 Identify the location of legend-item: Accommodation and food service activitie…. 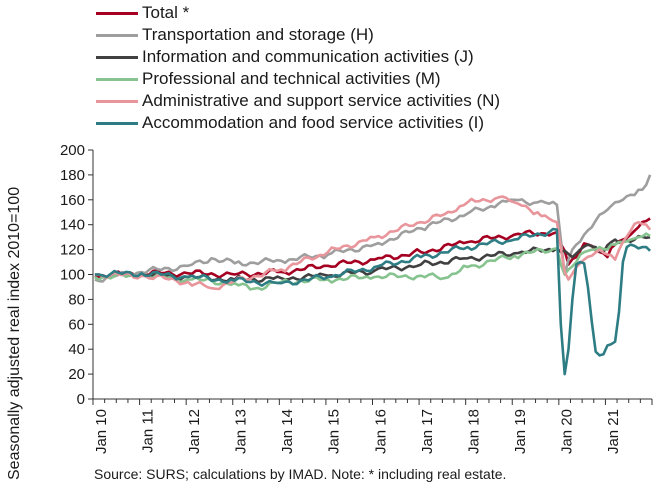
(290, 123).